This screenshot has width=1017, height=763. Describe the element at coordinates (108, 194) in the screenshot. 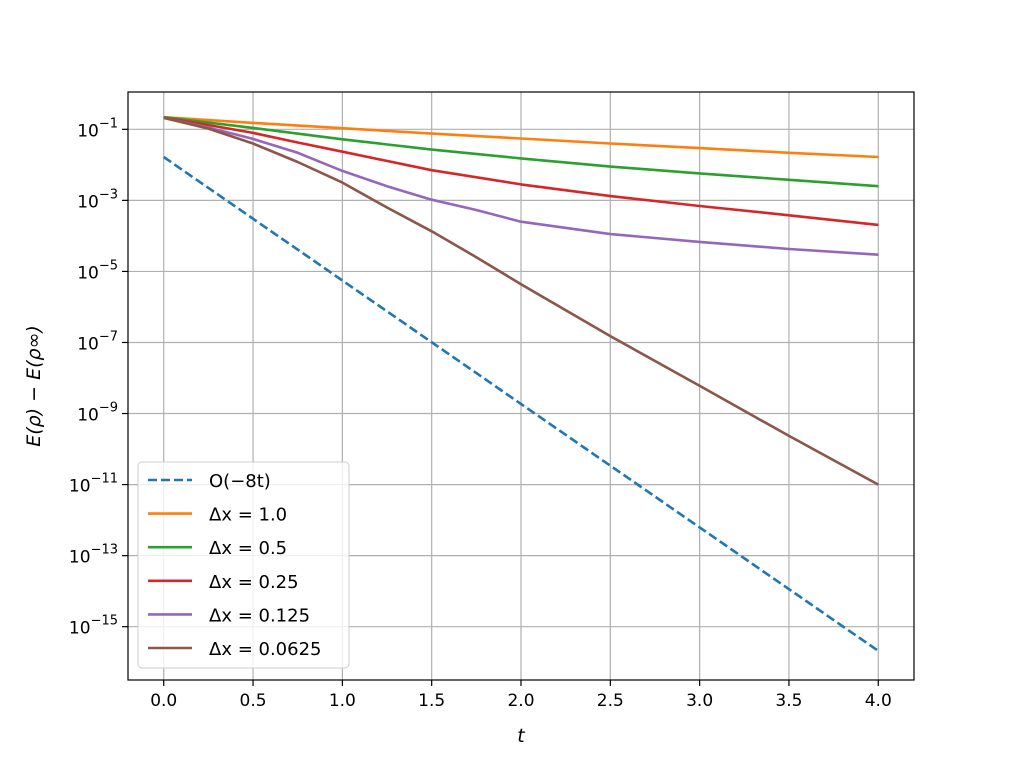

I see `y-tick-exponent: −3` at that location.